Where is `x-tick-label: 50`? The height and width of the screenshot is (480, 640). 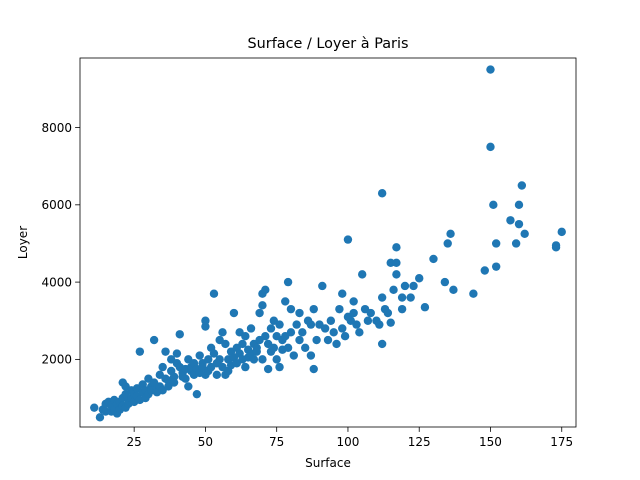 x-tick-label: 50 is located at coordinates (205, 442).